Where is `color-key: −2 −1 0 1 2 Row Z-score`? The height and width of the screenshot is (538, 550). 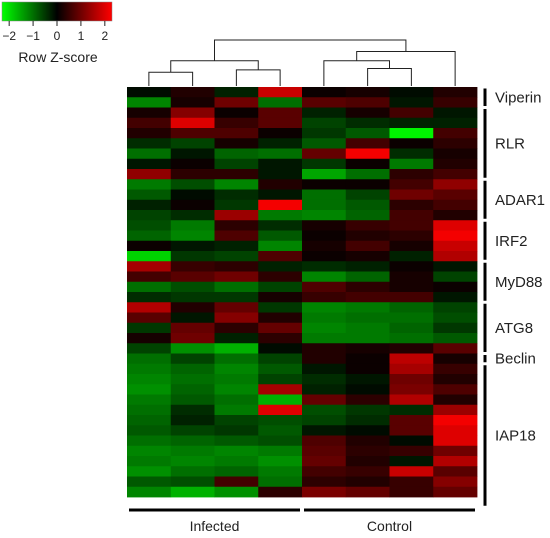 color-key: −2 −1 0 1 2 Row Z-score is located at coordinates (57, 33).